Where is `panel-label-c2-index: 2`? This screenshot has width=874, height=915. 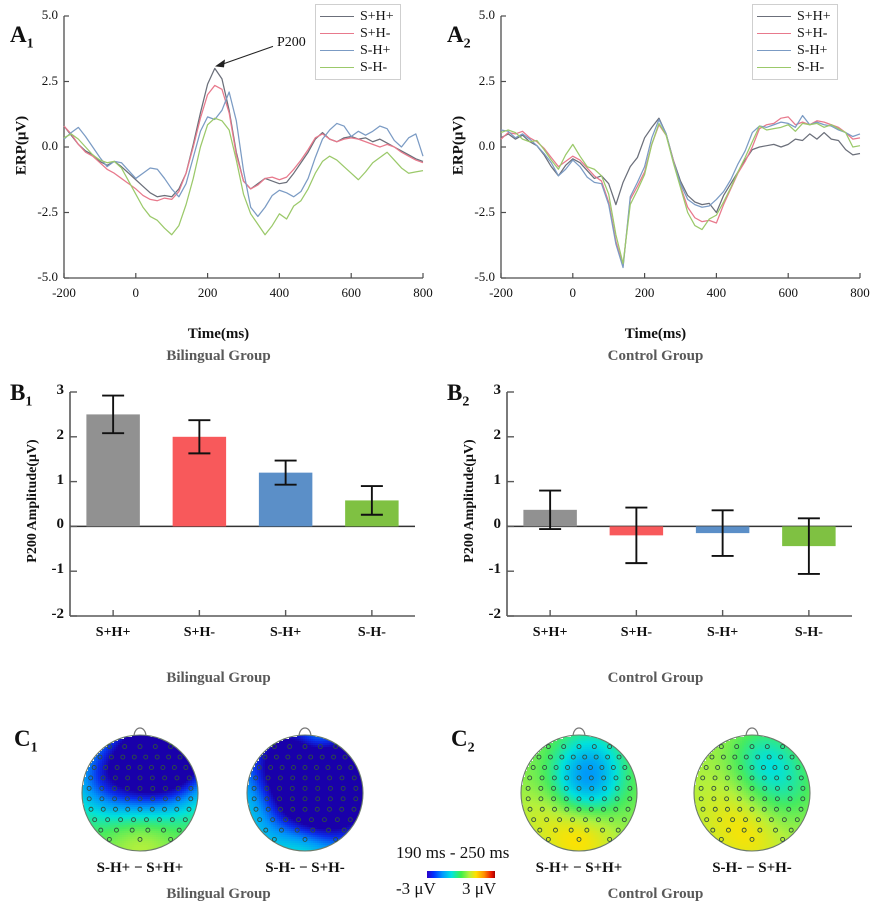
panel-label-c2-index: 2 is located at coordinates (471, 748).